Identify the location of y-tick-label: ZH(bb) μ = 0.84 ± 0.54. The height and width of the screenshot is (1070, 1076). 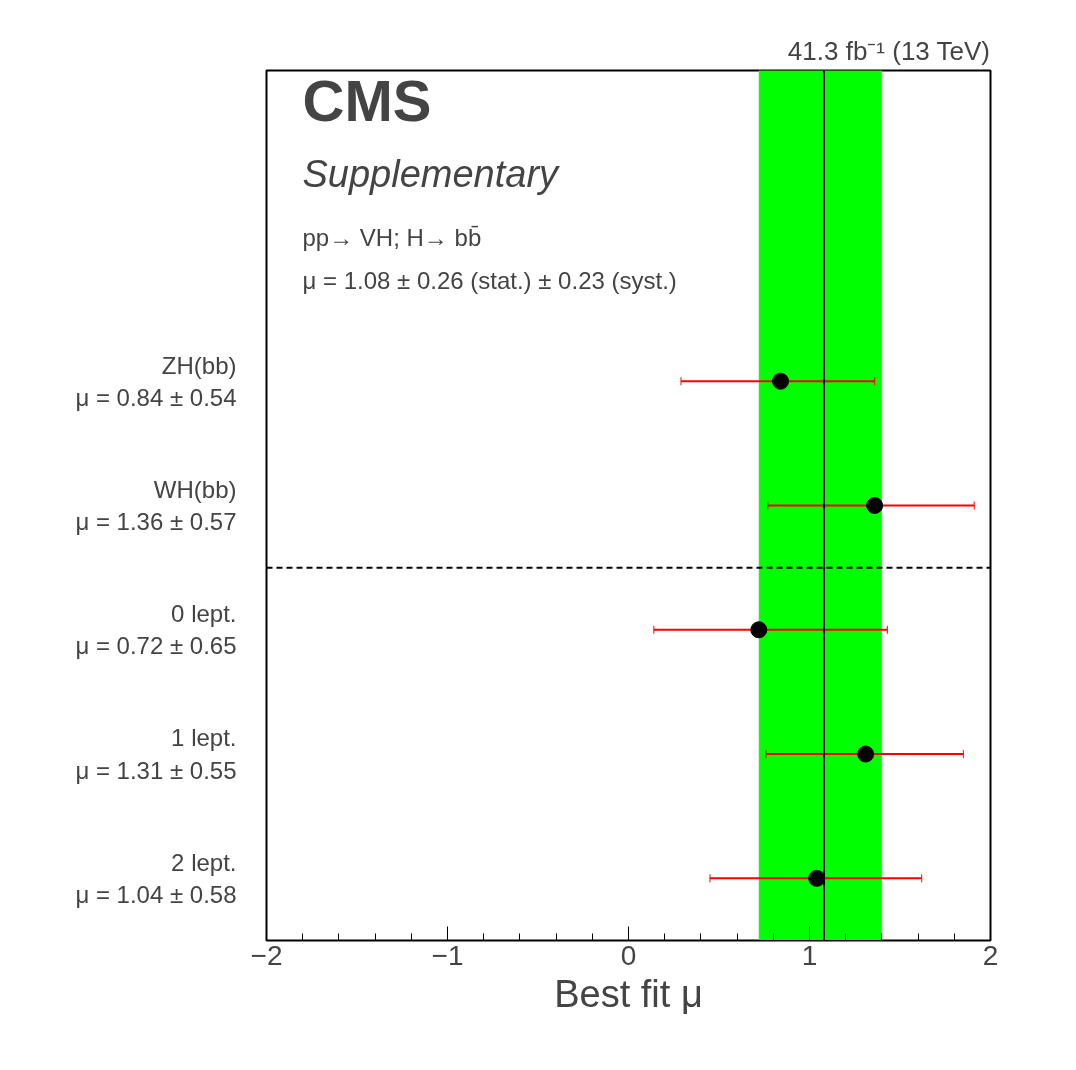
(156, 381).